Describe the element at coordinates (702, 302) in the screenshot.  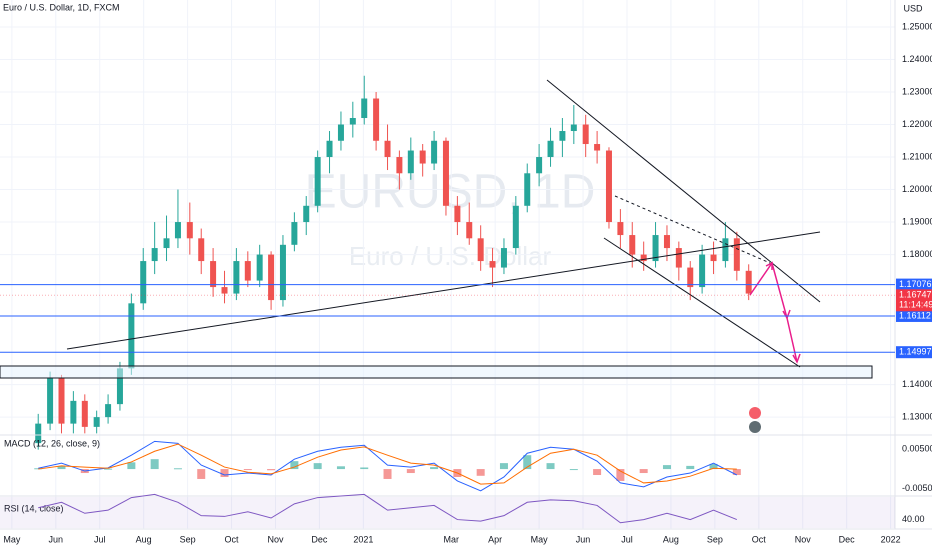
I see `channel-bottom` at that location.